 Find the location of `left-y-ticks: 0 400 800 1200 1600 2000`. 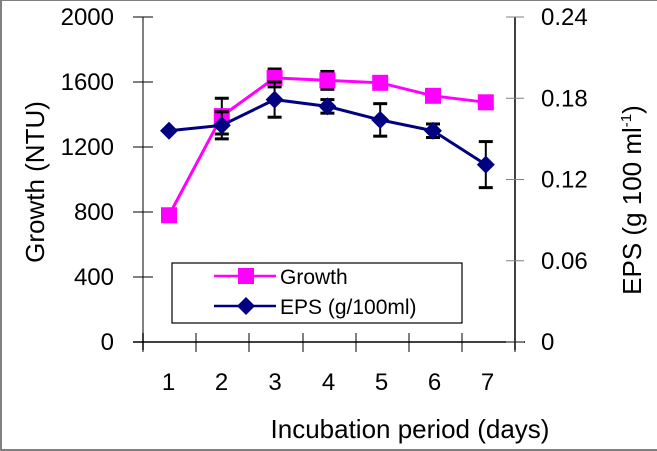

left-y-ticks: 0 400 800 1200 1600 2000 is located at coordinates (107, 180).